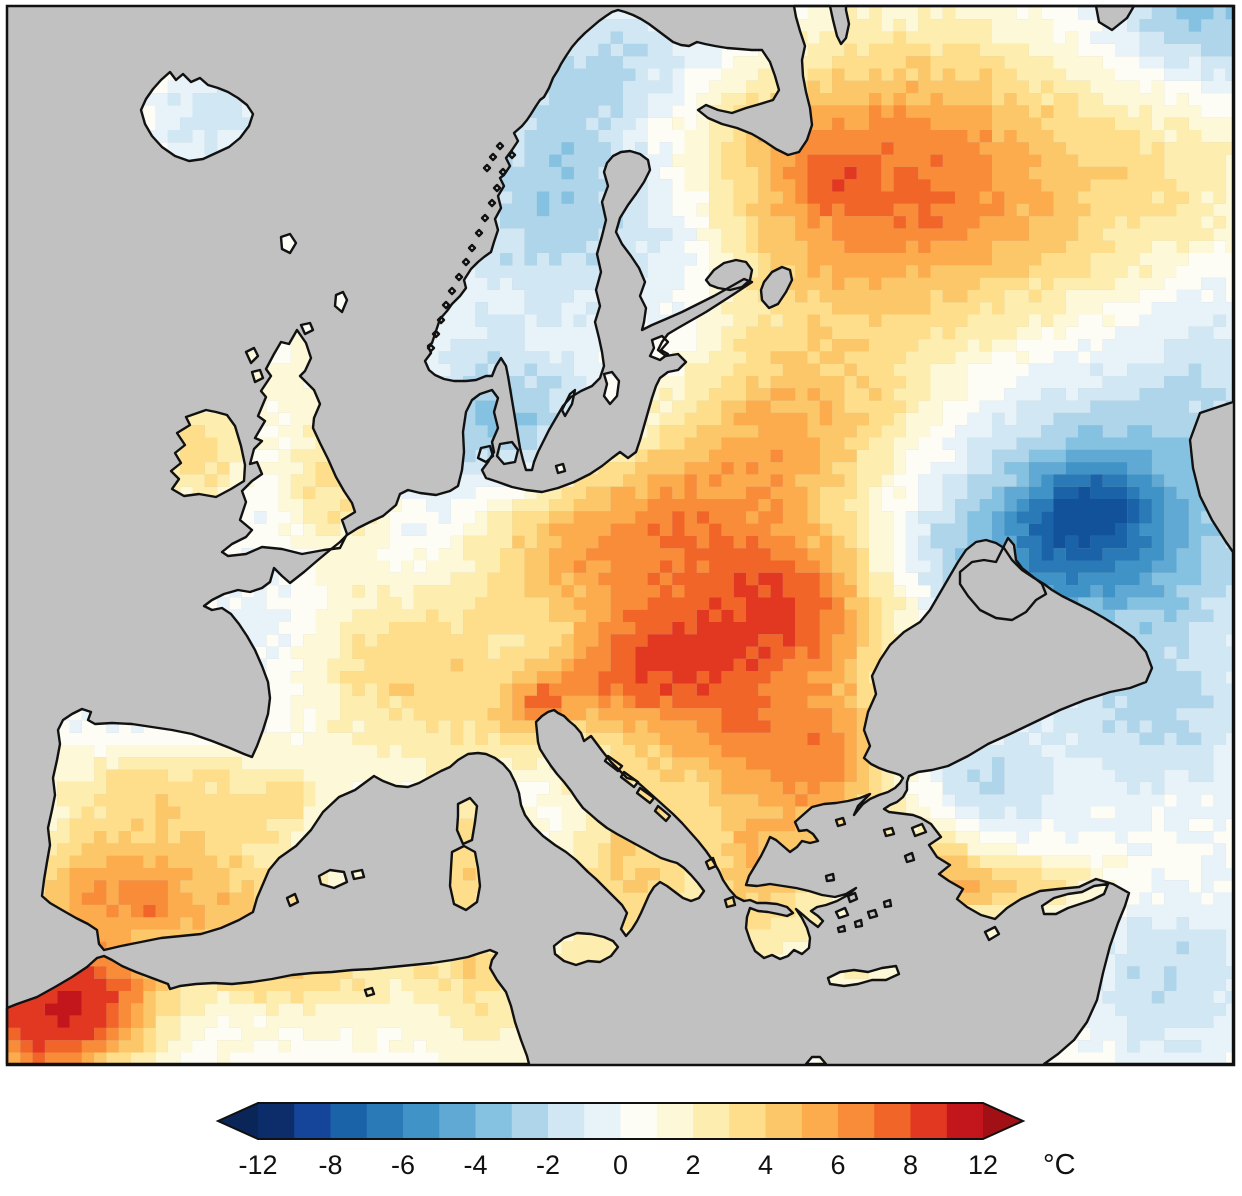 The width and height of the screenshot is (1242, 1196). What do you see at coordinates (910, 1165) in the screenshot?
I see `svg-text: 8` at bounding box center [910, 1165].